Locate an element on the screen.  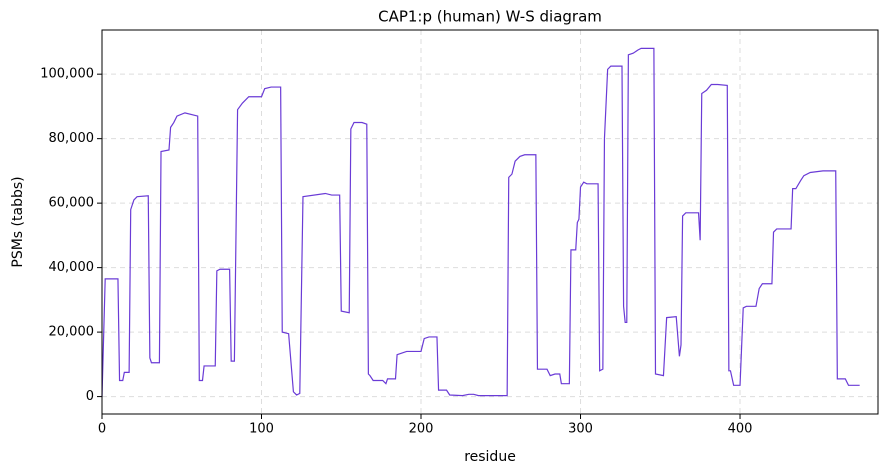
x-tick-label: 300 is located at coordinates (580, 429).